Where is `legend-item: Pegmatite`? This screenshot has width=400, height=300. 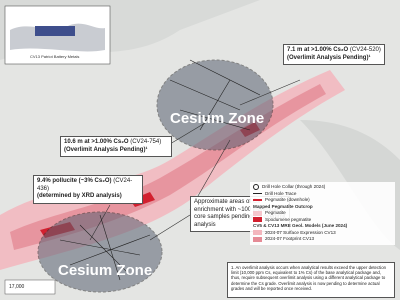
legend-item: Pegmatite is located at coordinates (275, 212).